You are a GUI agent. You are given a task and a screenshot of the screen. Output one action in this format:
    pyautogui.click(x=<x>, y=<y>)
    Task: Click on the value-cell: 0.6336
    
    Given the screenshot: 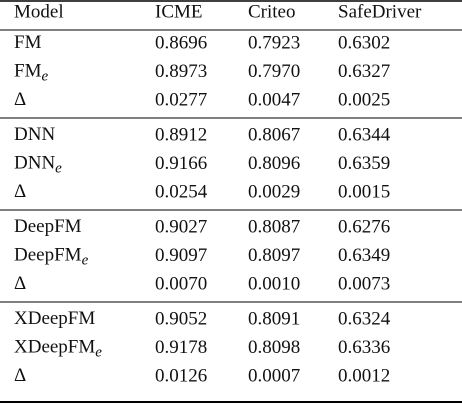 What is the action you would take?
    pyautogui.click(x=364, y=347)
    